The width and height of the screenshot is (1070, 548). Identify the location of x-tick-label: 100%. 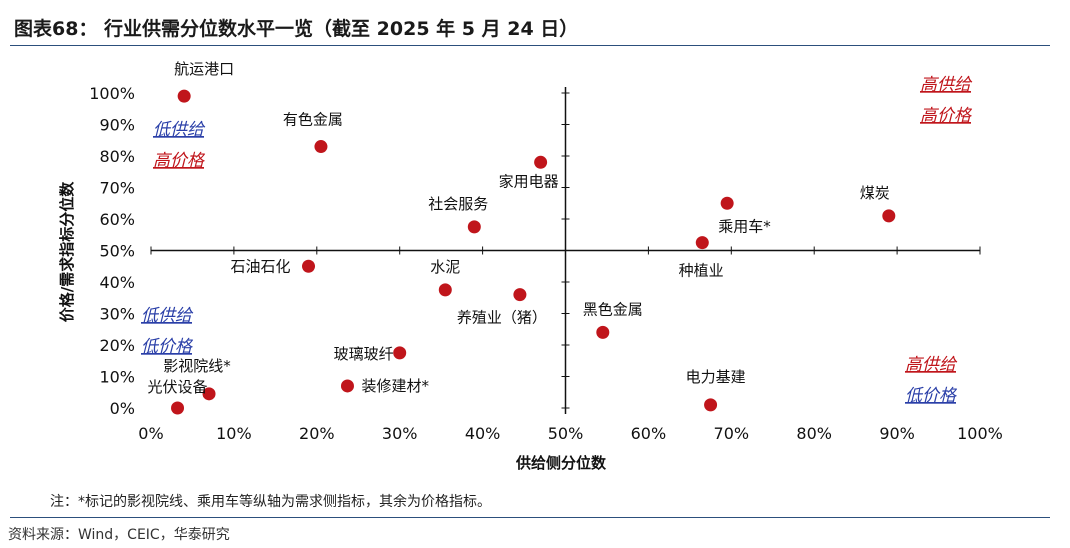
(980, 433).